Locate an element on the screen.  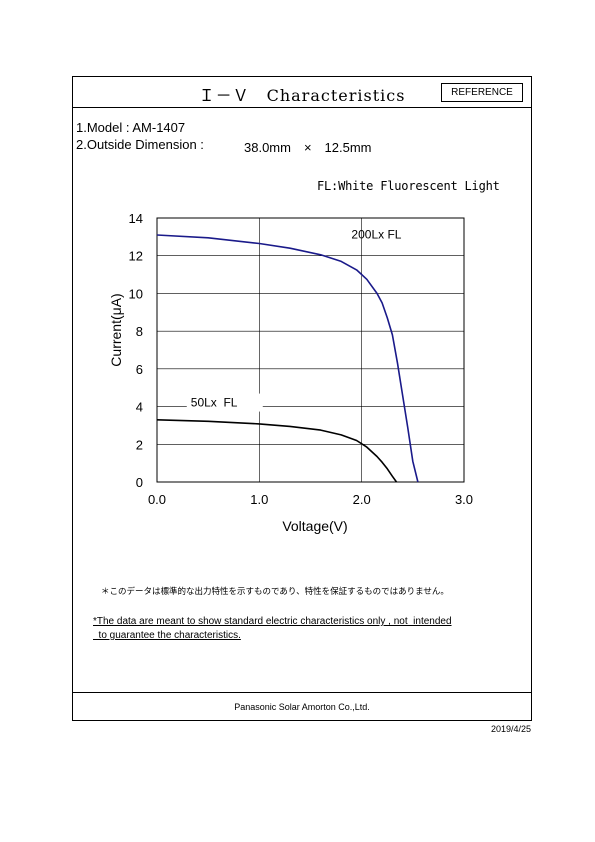
y-tick-label: 6 is located at coordinates (139, 369).